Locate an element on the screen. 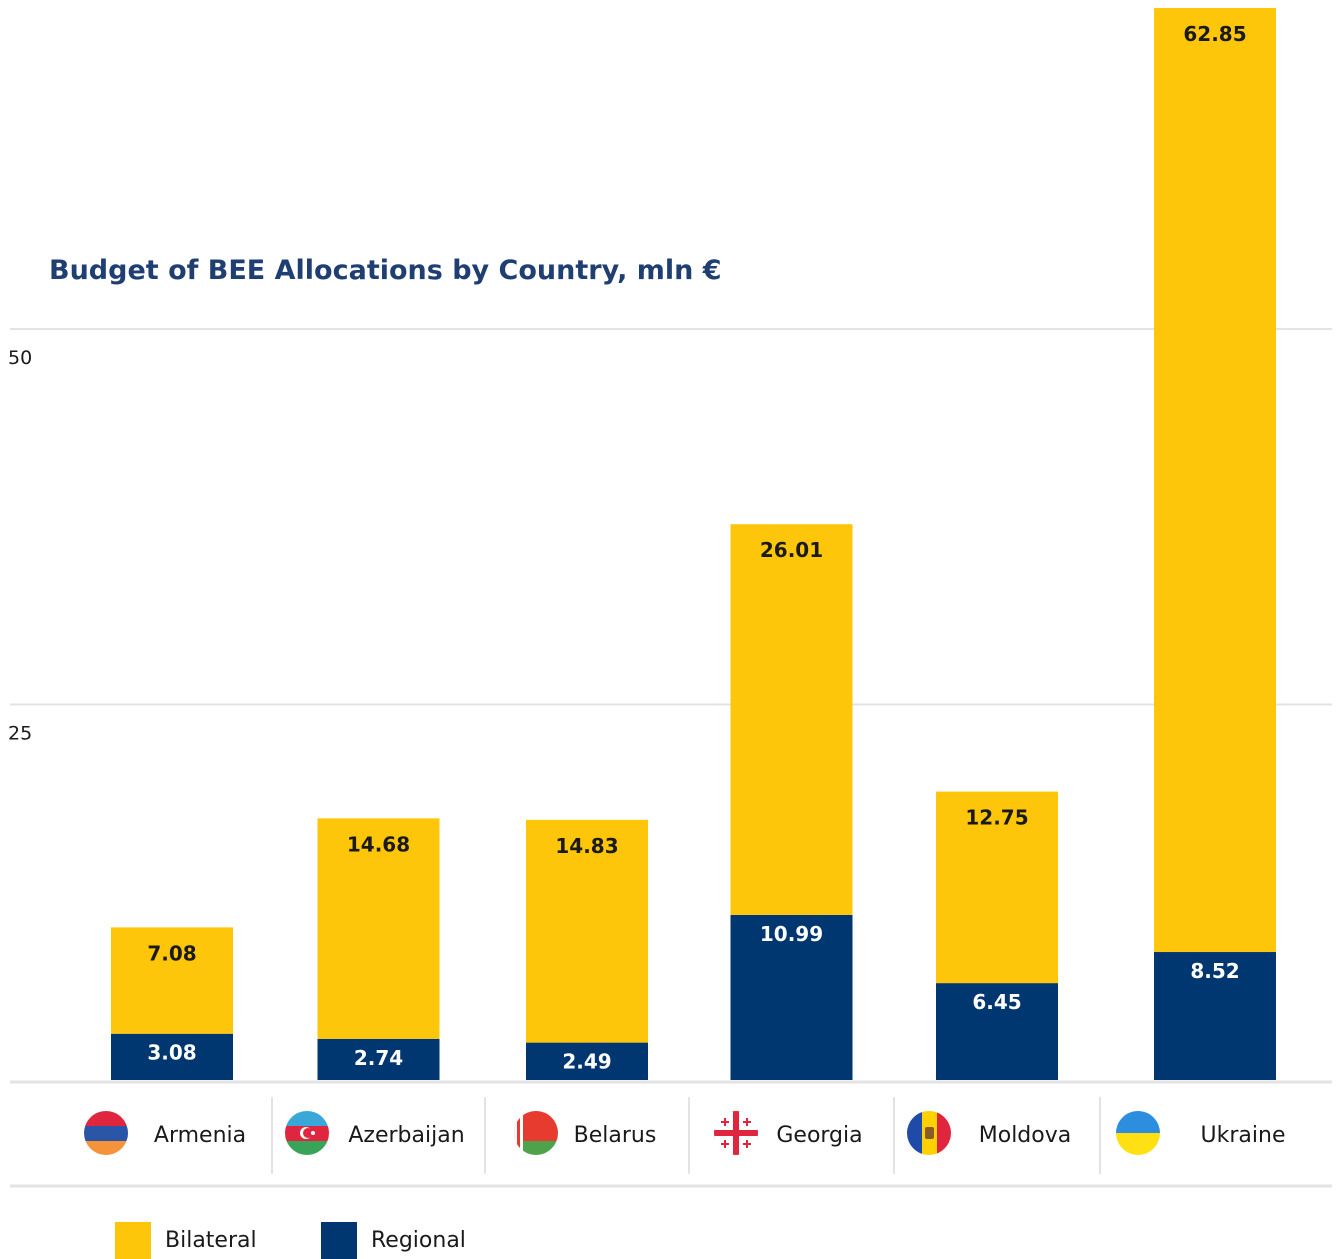  data-label-bilateral: 12.75 is located at coordinates (996, 818).